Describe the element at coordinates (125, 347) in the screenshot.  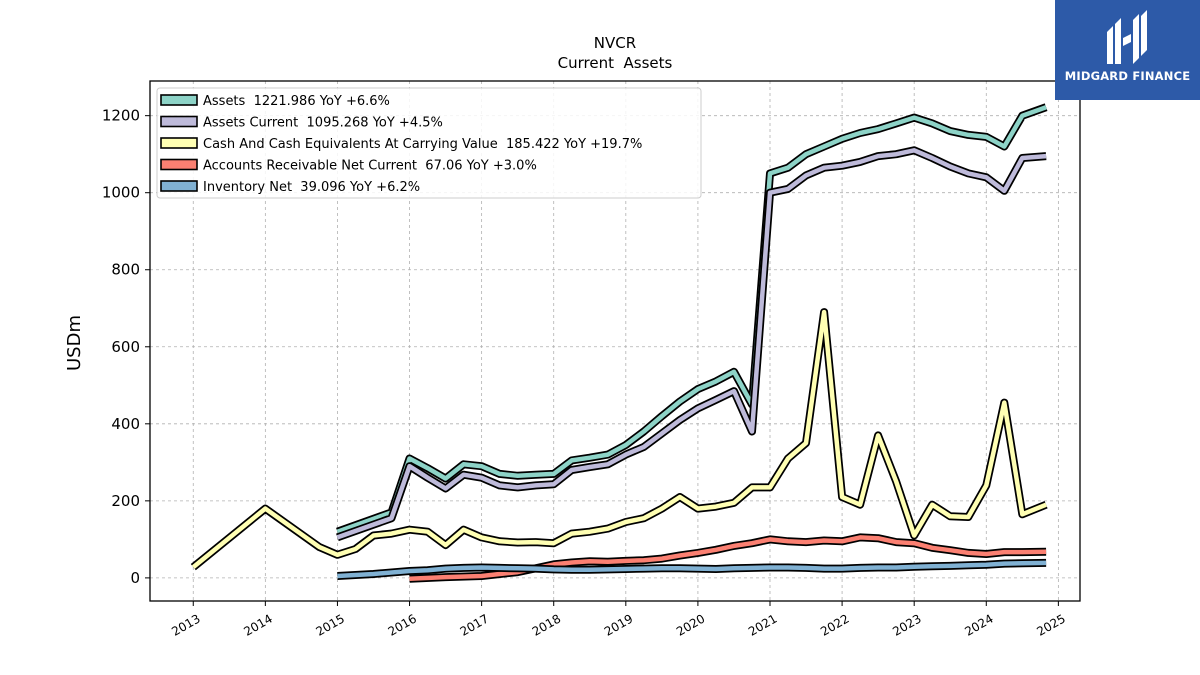
I see `y-tick-label: 600` at that location.